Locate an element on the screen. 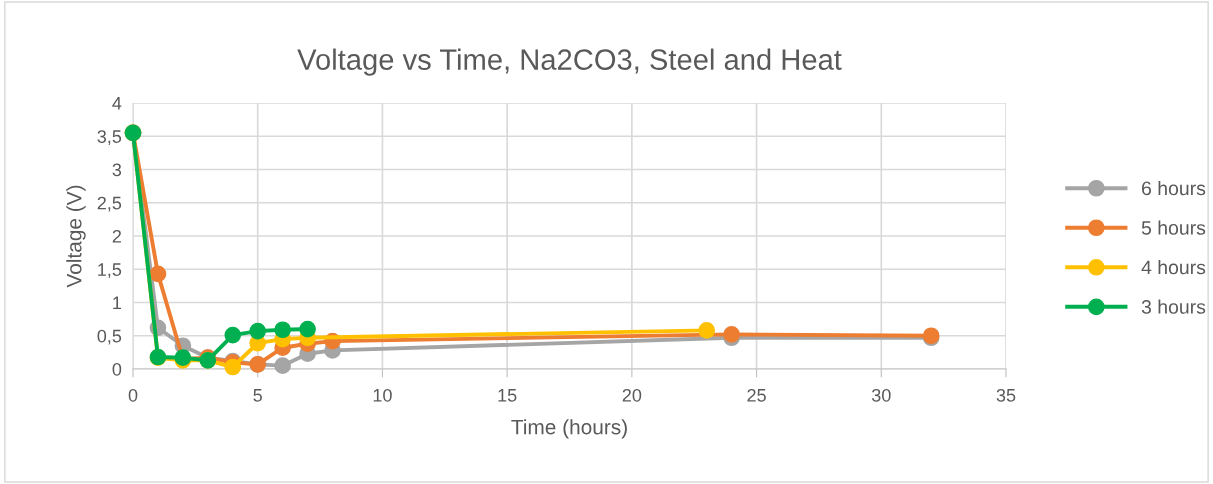 The height and width of the screenshot is (484, 1213). chart-title: Voltage vs Time, Na2CO3, Steel and Heat is located at coordinates (569, 62).